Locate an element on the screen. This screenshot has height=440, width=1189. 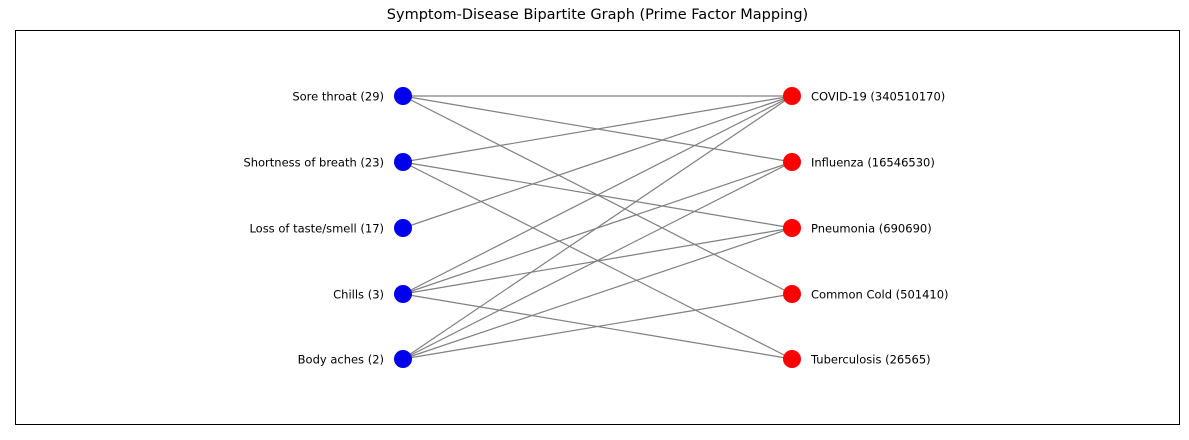
label-shortness-of-breath: Shortness of breath (23) is located at coordinates (313, 163).